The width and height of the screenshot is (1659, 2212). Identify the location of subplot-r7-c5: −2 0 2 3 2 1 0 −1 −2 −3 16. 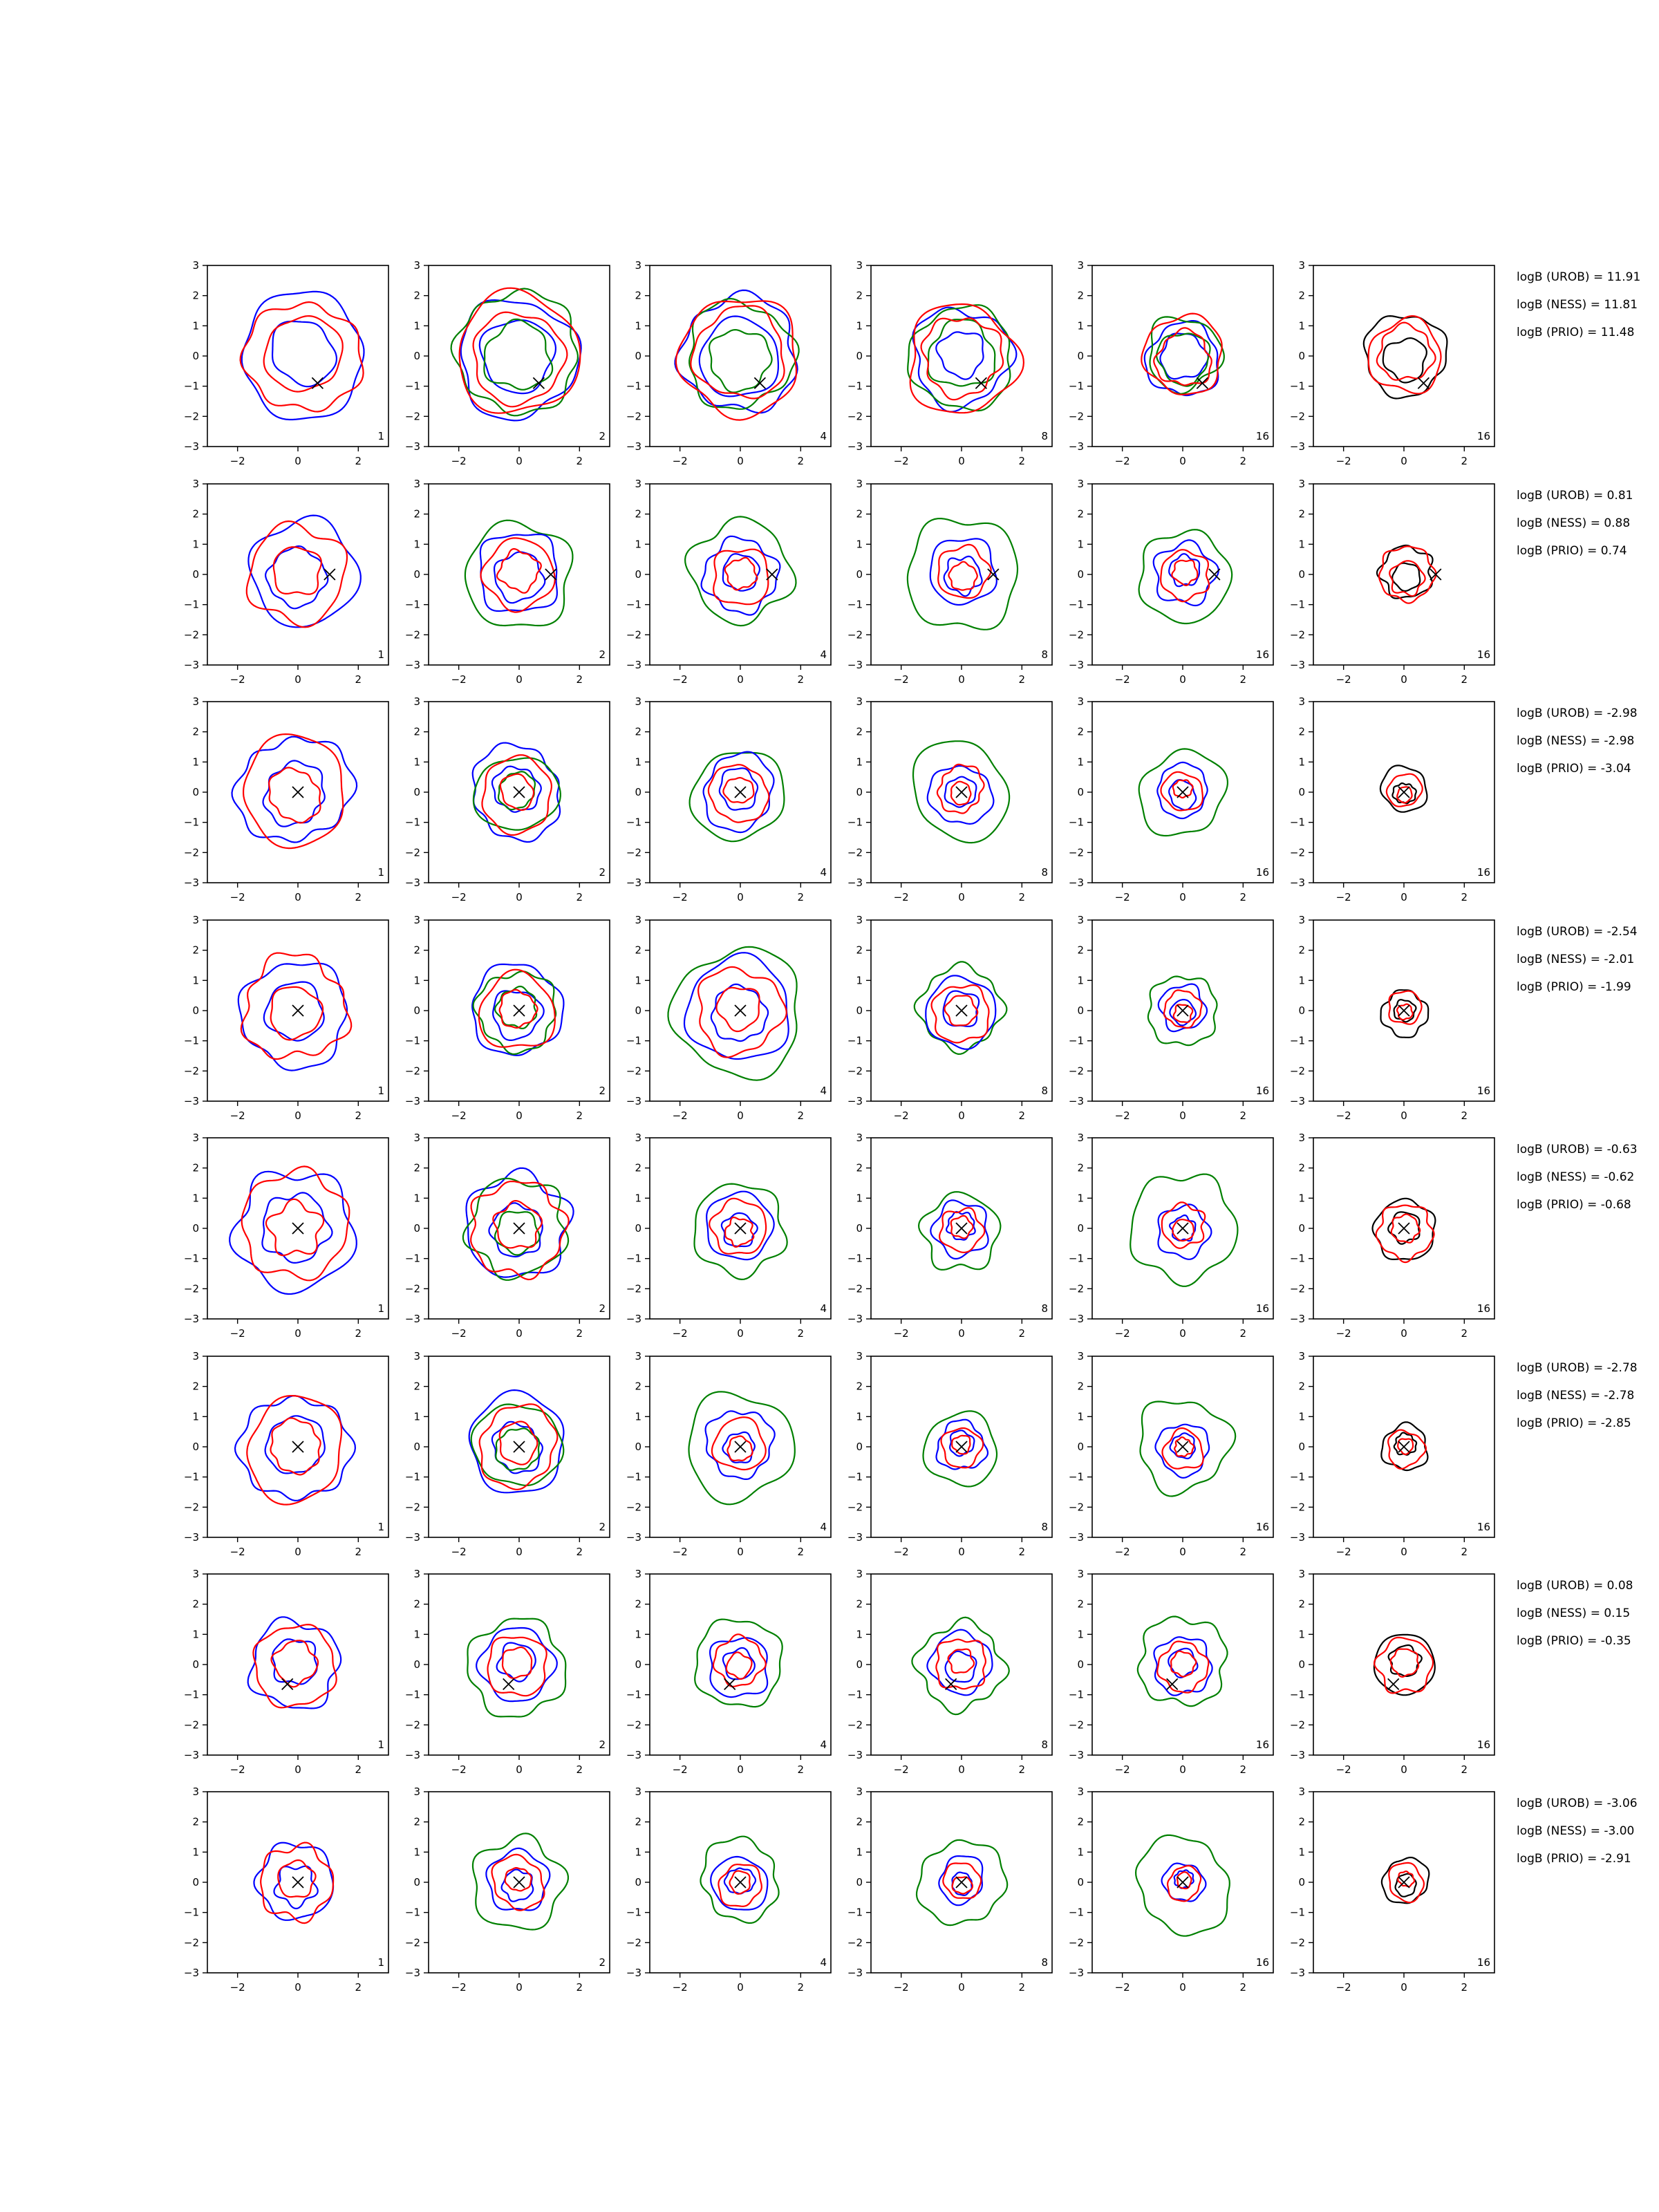
(1171, 1672).